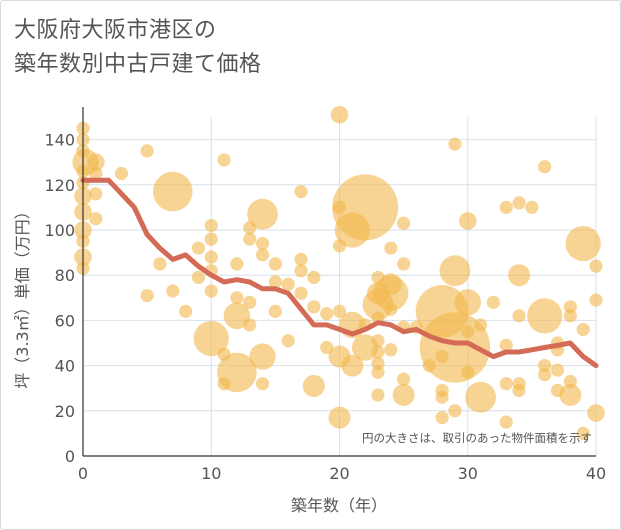  Describe the element at coordinates (65, 411) in the screenshot. I see `y-tick-label: 20` at that location.